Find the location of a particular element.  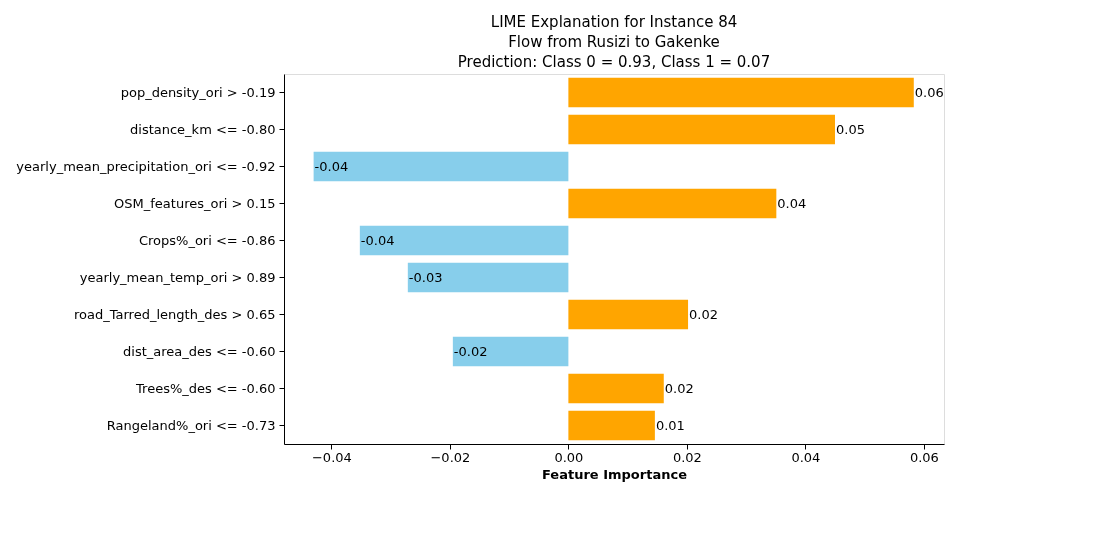

x-tick-label: −0.04 is located at coordinates (331, 457).